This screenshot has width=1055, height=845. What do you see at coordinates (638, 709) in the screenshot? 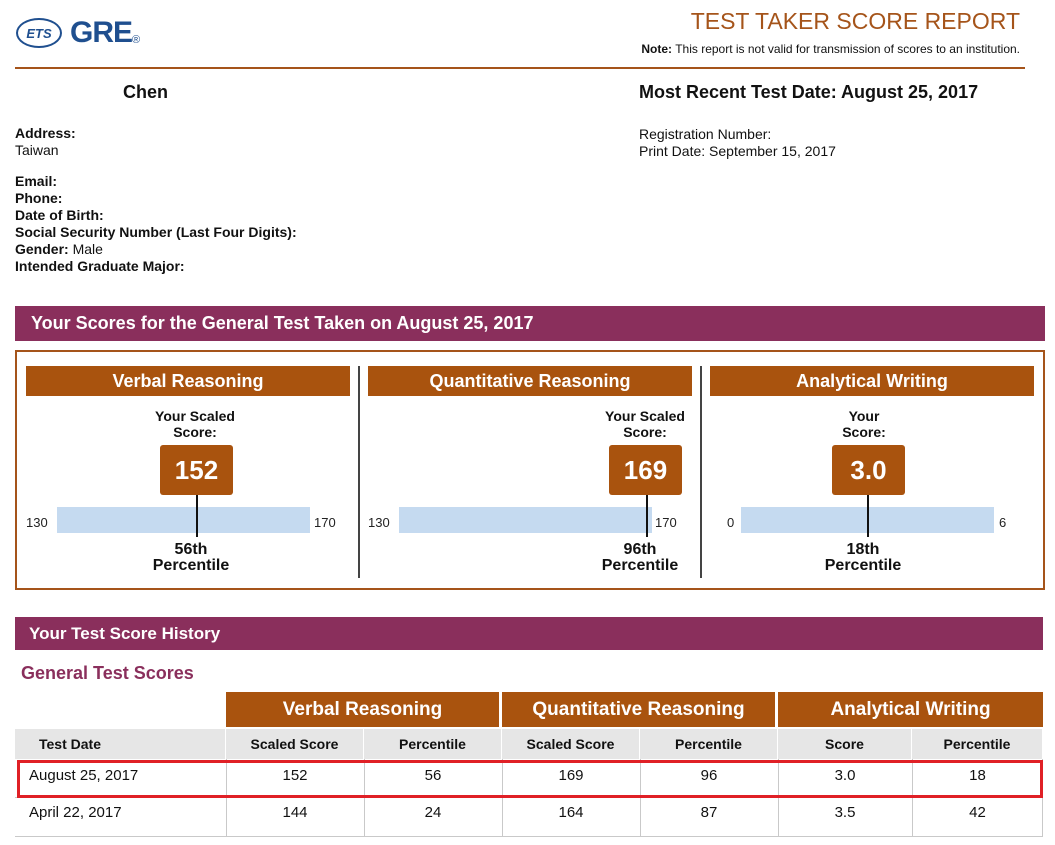
I see `history-group-quant: Quantitative Reasoning` at bounding box center [638, 709].